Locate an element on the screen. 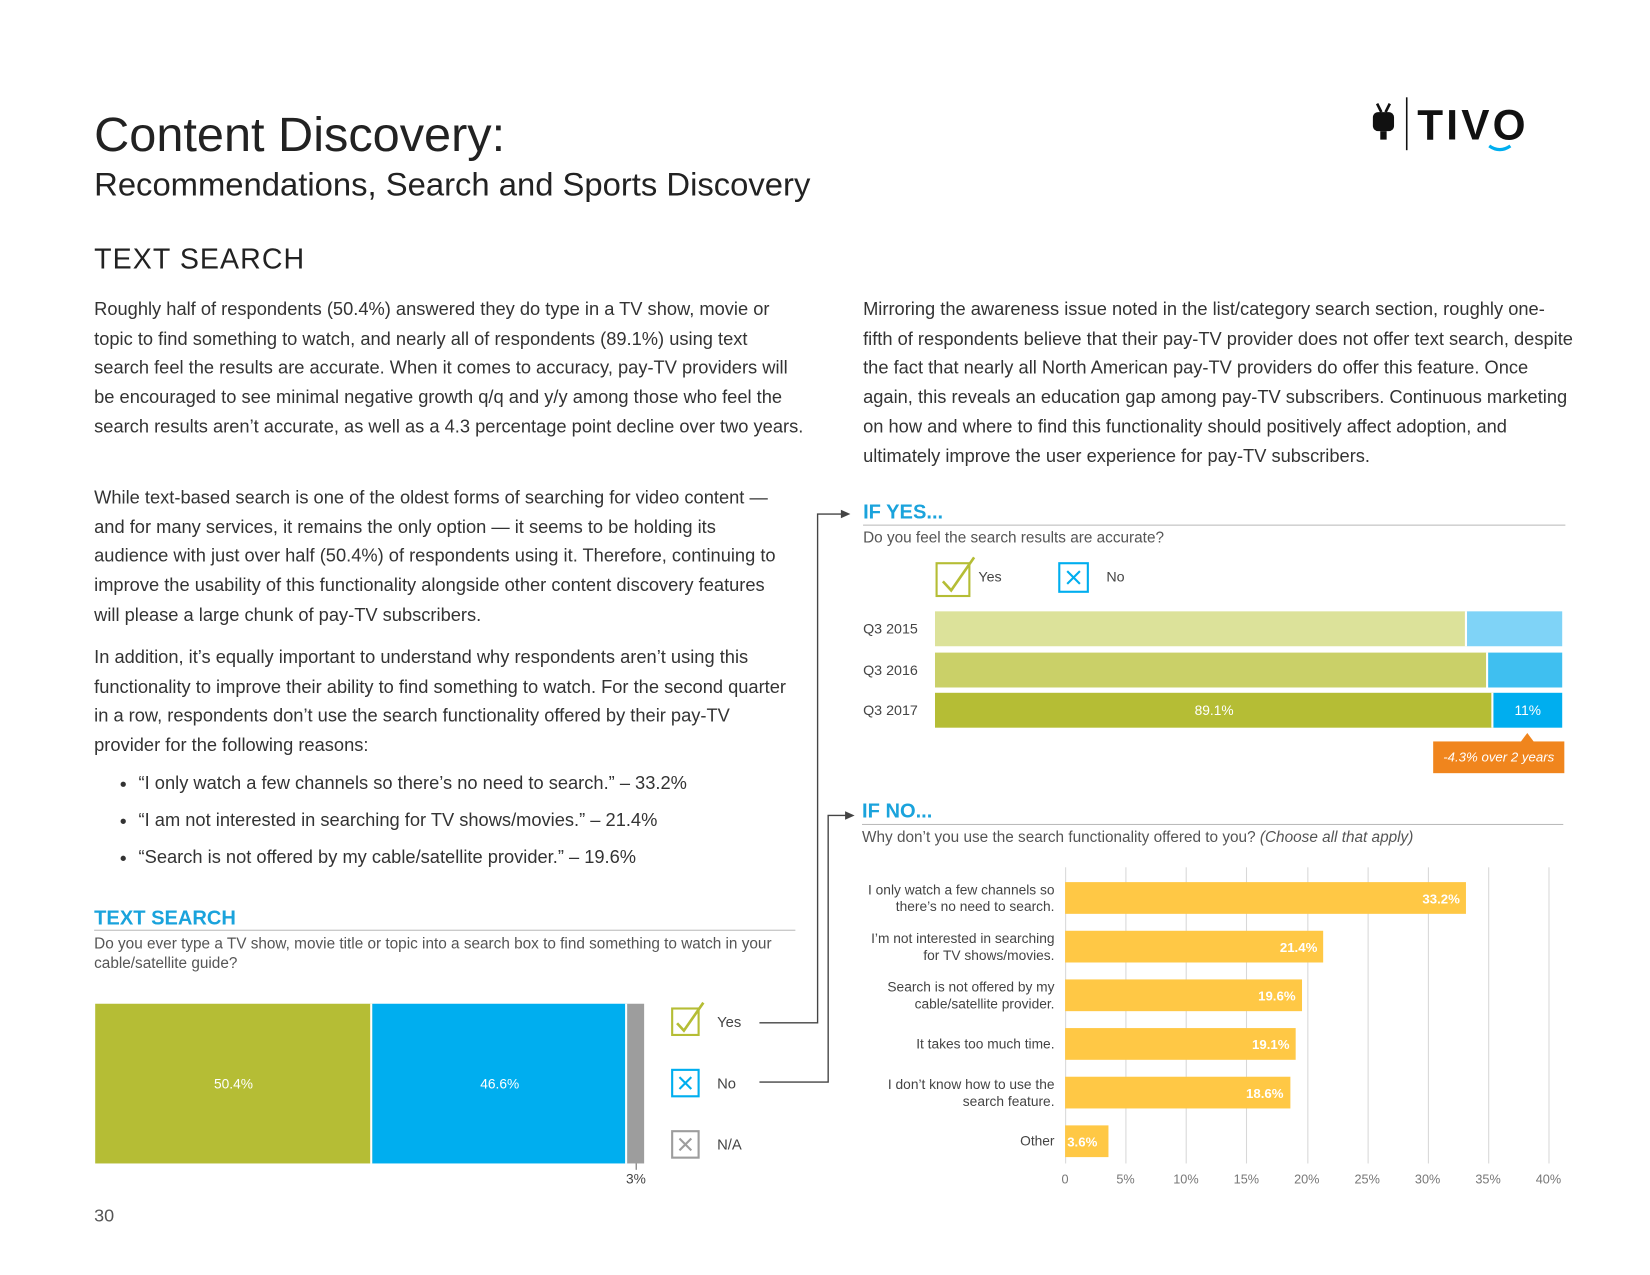 Image resolution: width=1650 pixels, height=1275 pixels. x-tick-label: 20% is located at coordinates (1307, 1179).